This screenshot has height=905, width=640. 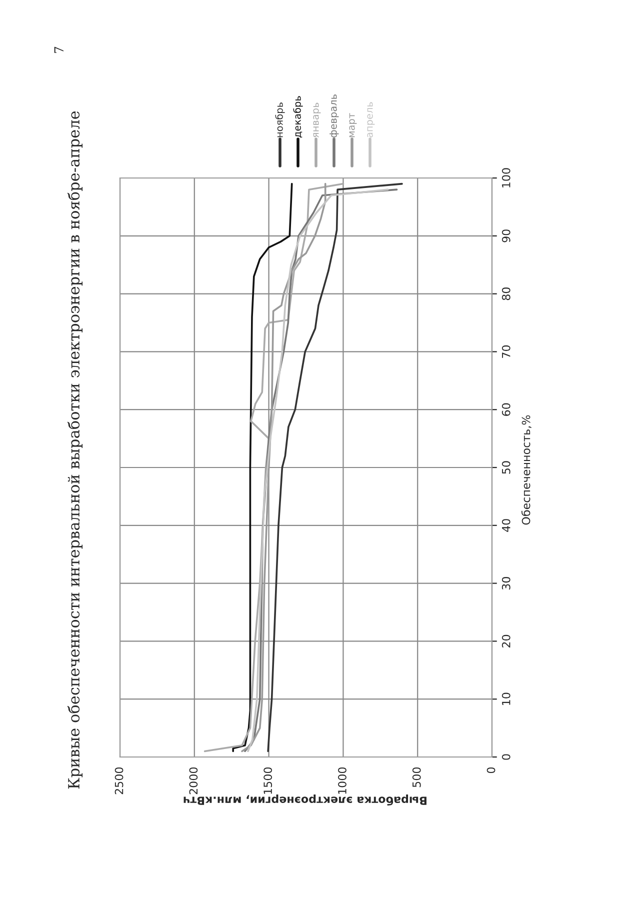 What do you see at coordinates (59, 49) in the screenshot?
I see `text: 7` at bounding box center [59, 49].